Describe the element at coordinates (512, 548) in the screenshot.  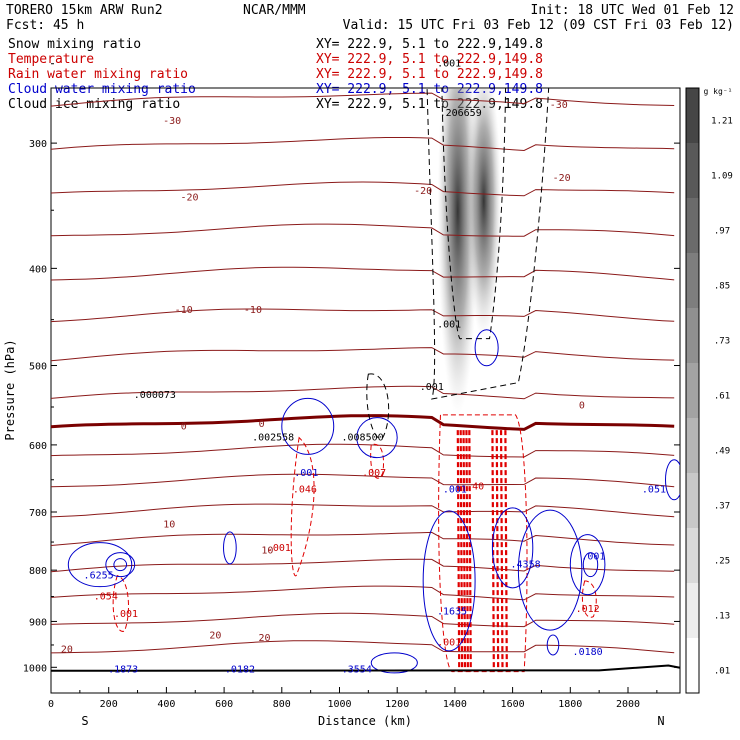
I see `cloud-water-core-north` at that location.